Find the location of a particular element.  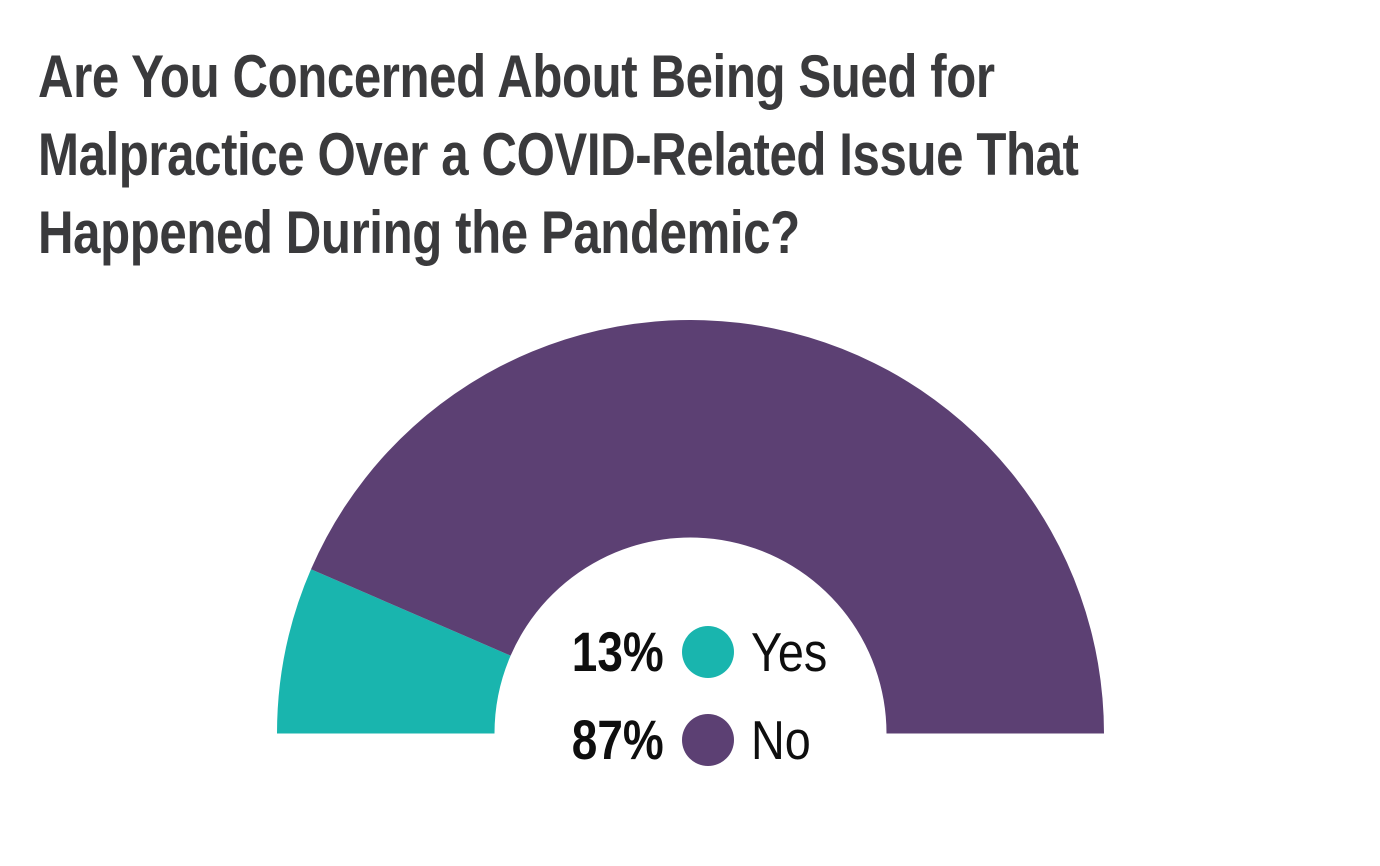

legend-swatch-no-icon is located at coordinates (708, 740).